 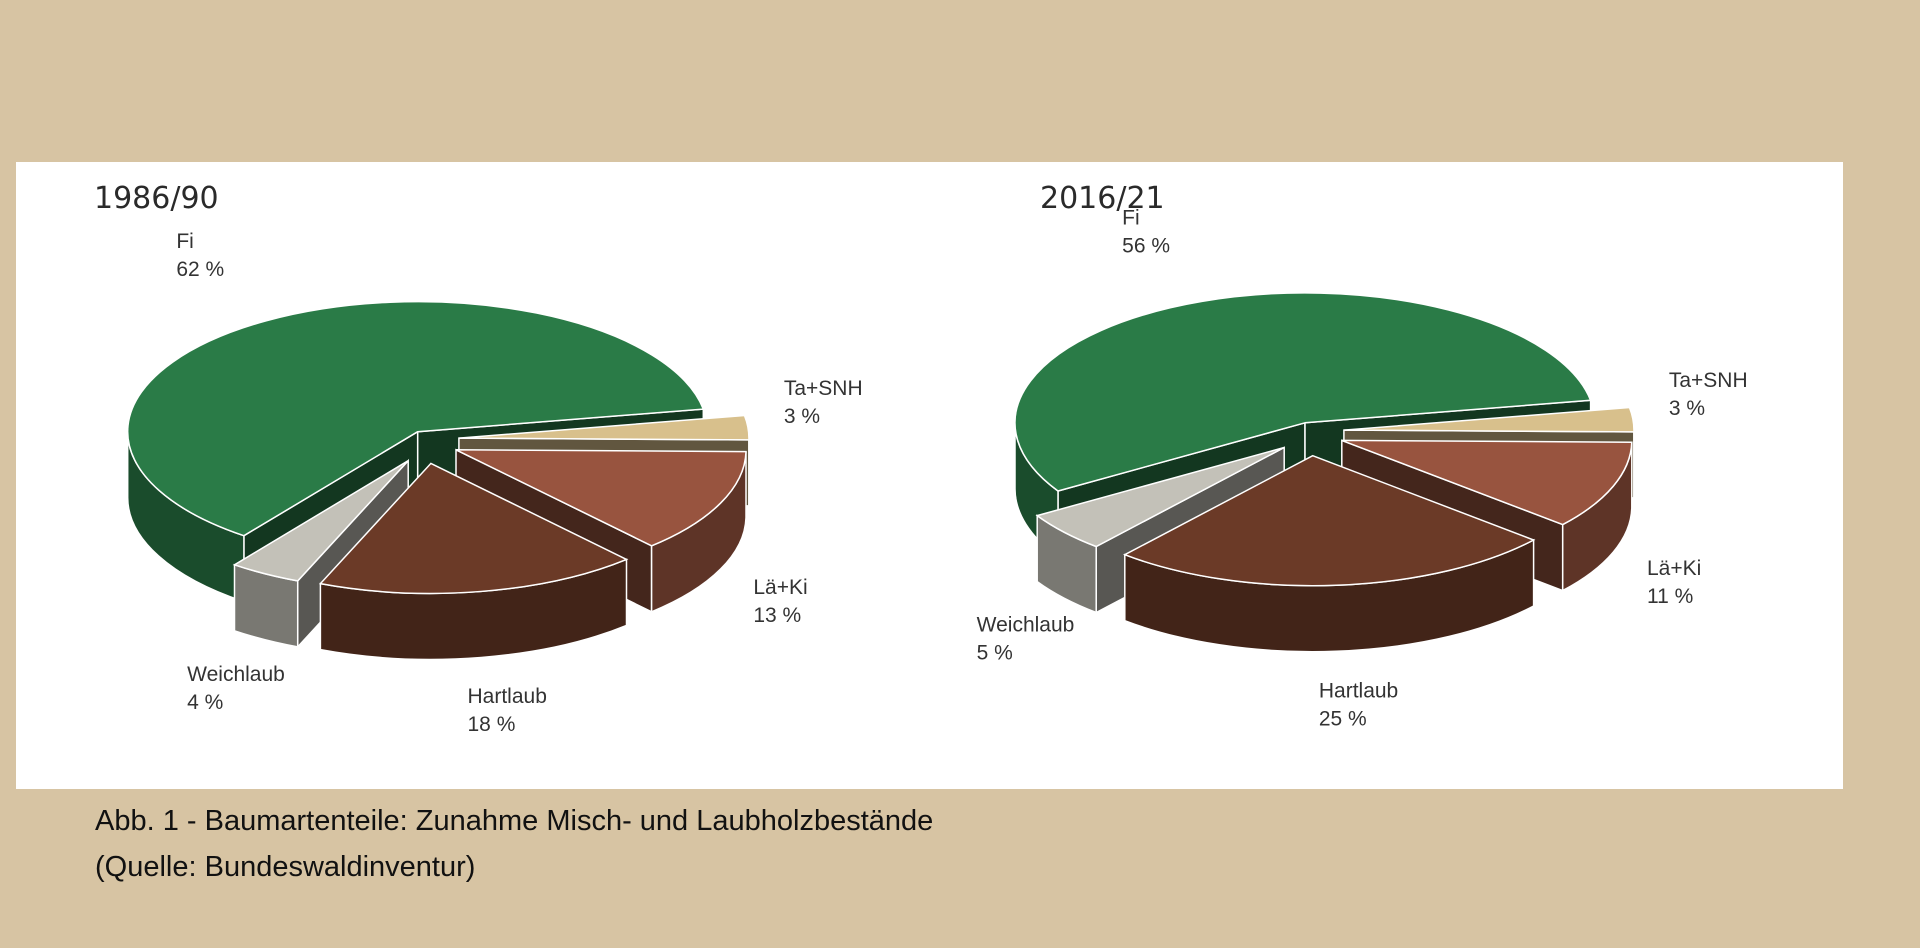 What do you see at coordinates (200, 255) in the screenshot?
I see `slice-label: Fi 62 %` at bounding box center [200, 255].